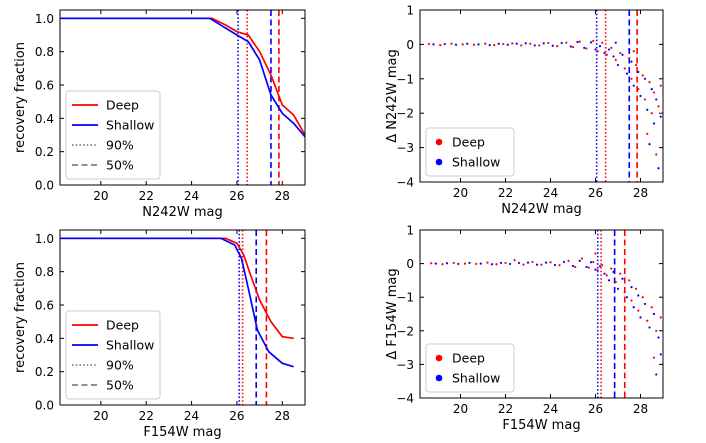 This screenshot has width=706, height=443. I want to click on plot-area, so click(544, 96).